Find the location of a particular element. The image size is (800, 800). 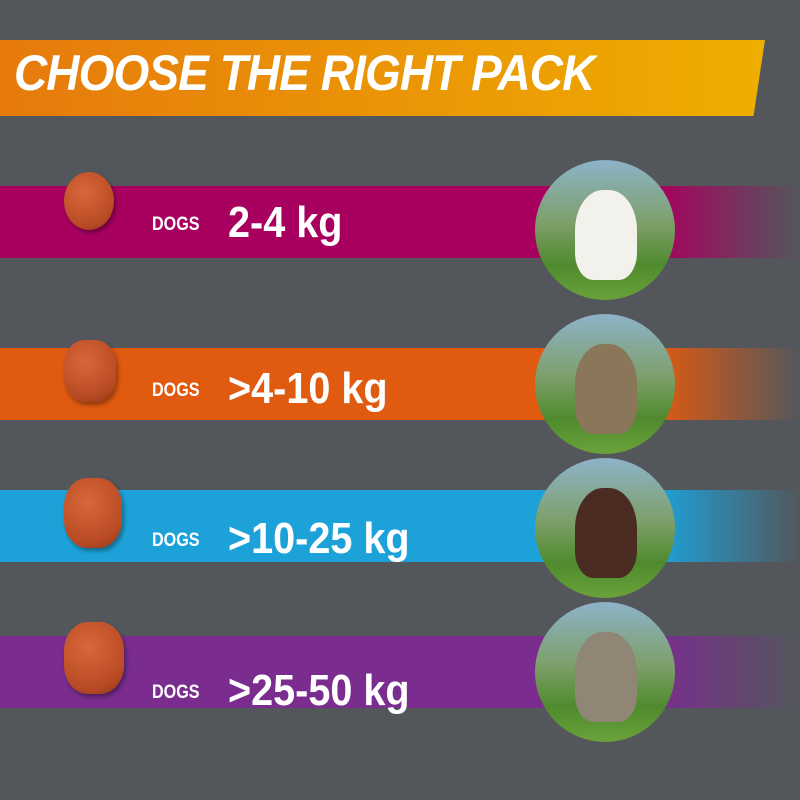

page-title: CHOOSE THE RIGHT PACK is located at coordinates (304, 73).